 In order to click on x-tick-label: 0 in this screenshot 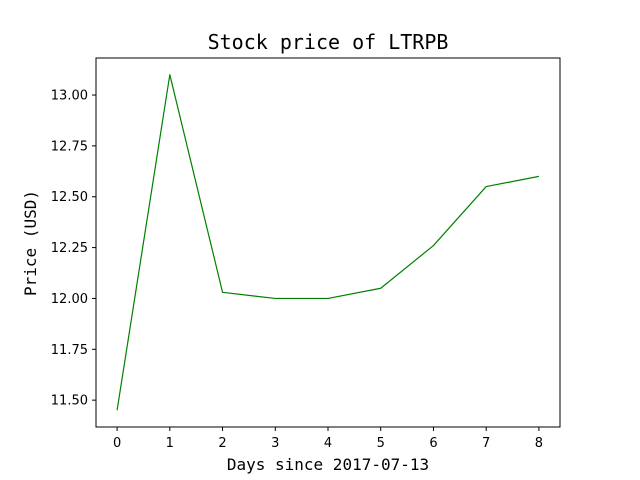, I will do `click(117, 443)`.